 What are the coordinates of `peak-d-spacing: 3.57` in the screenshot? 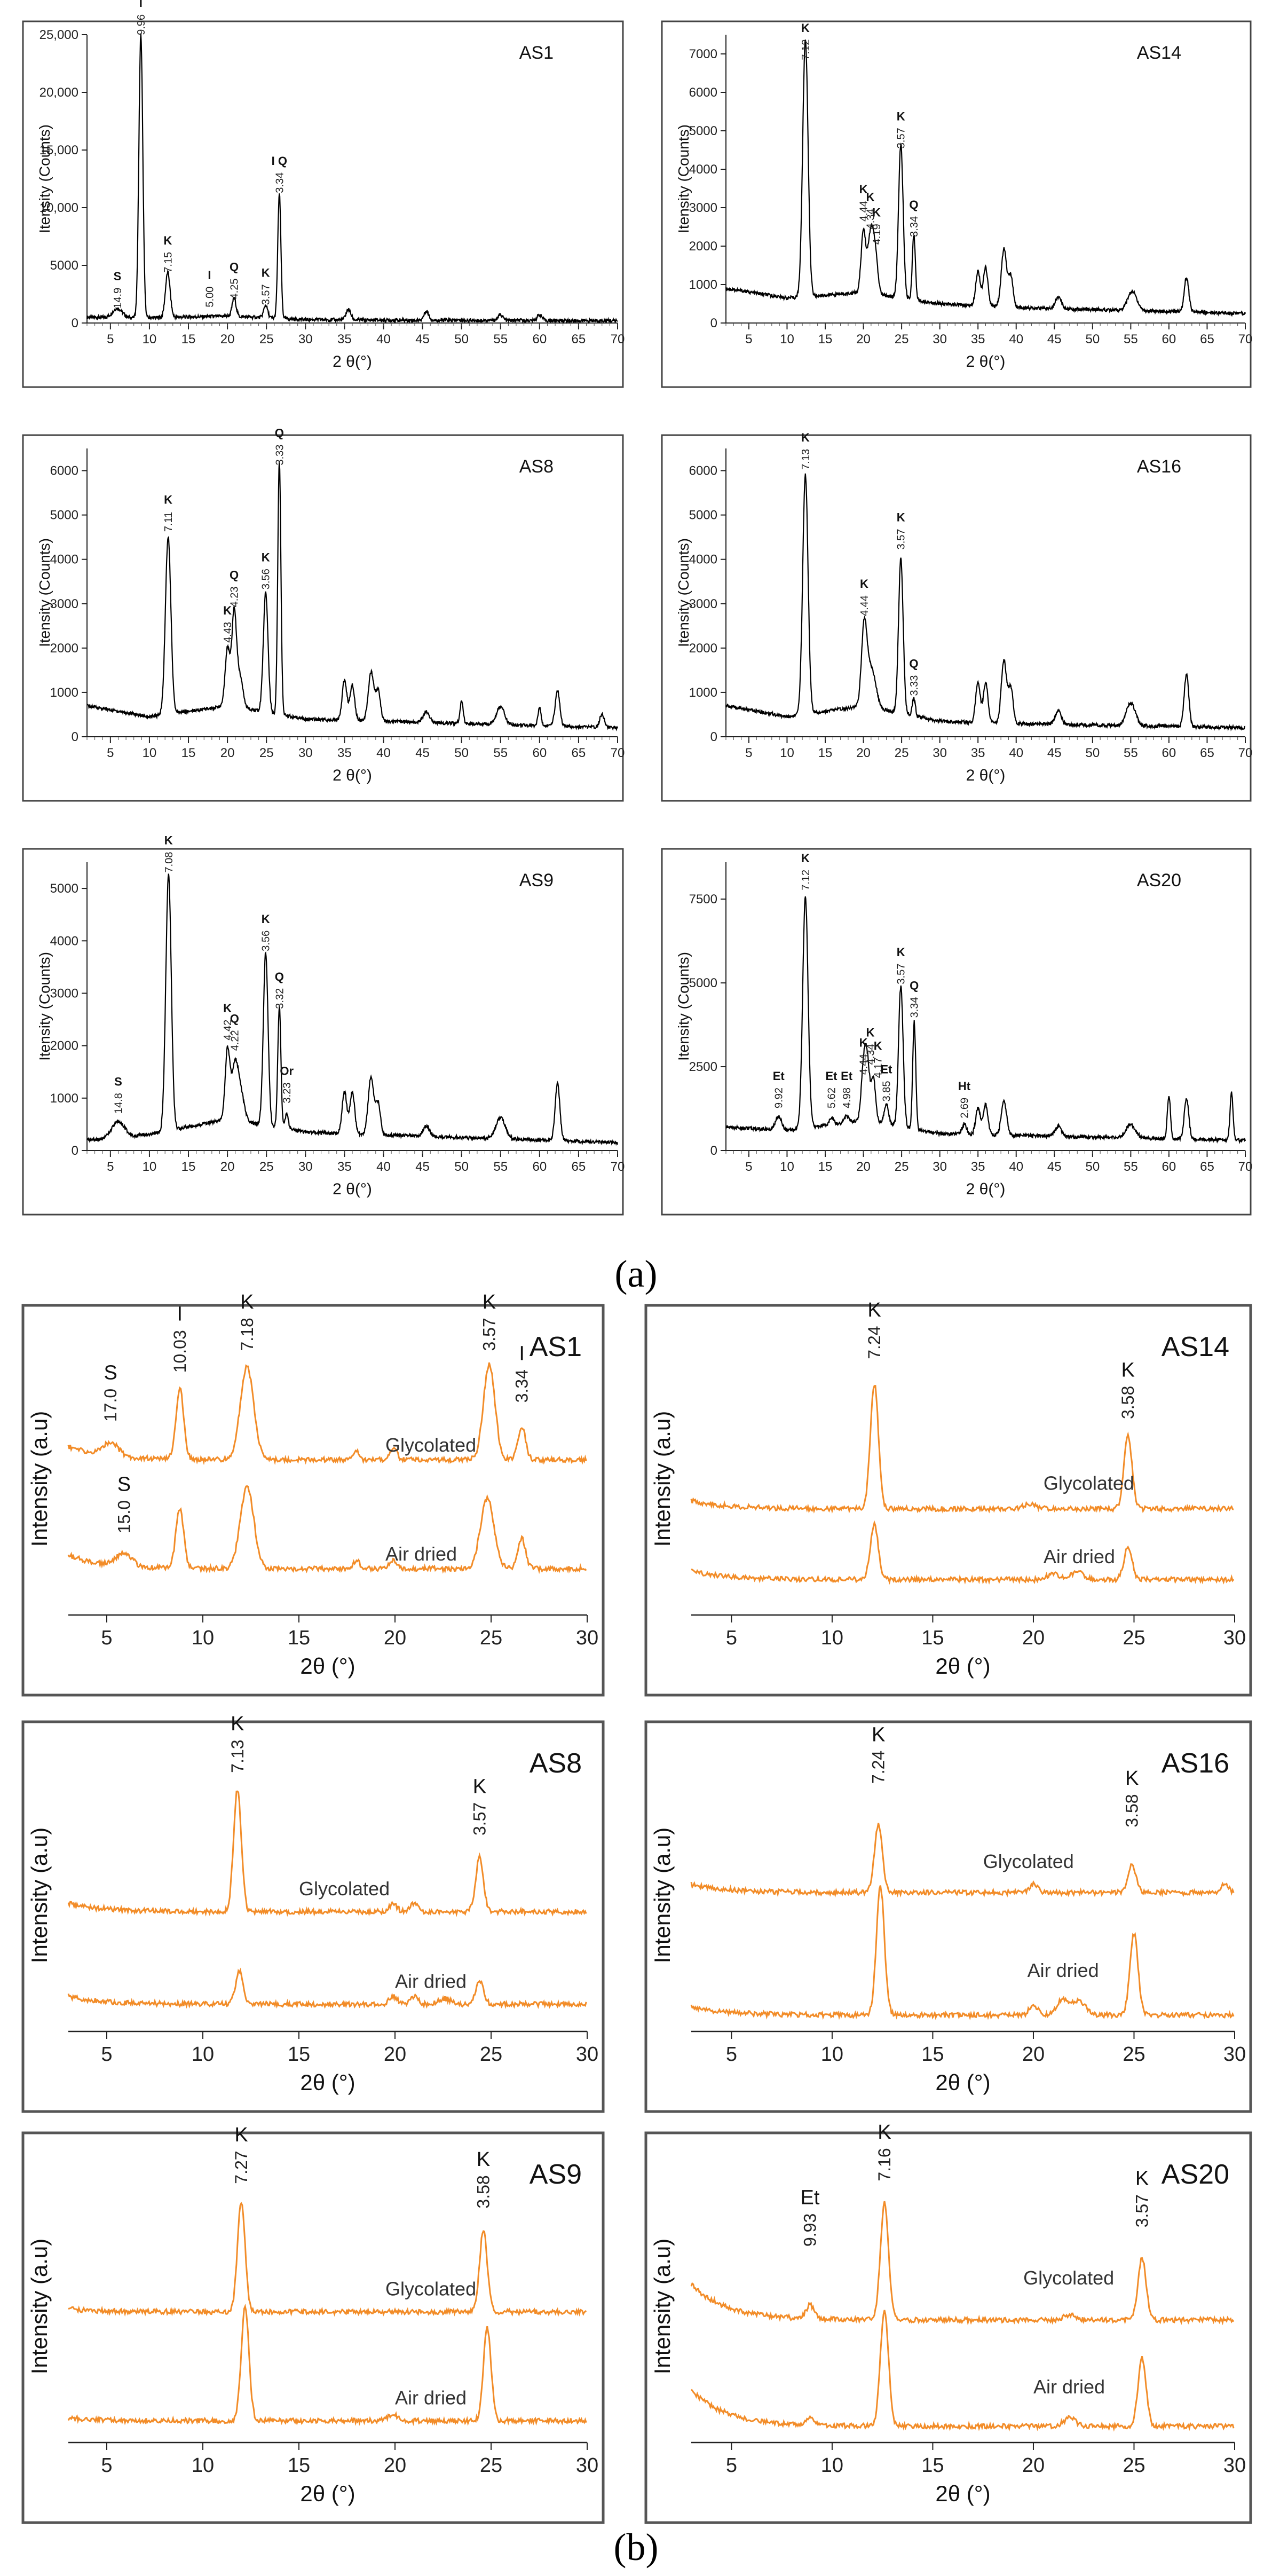 It's located at (479, 1819).